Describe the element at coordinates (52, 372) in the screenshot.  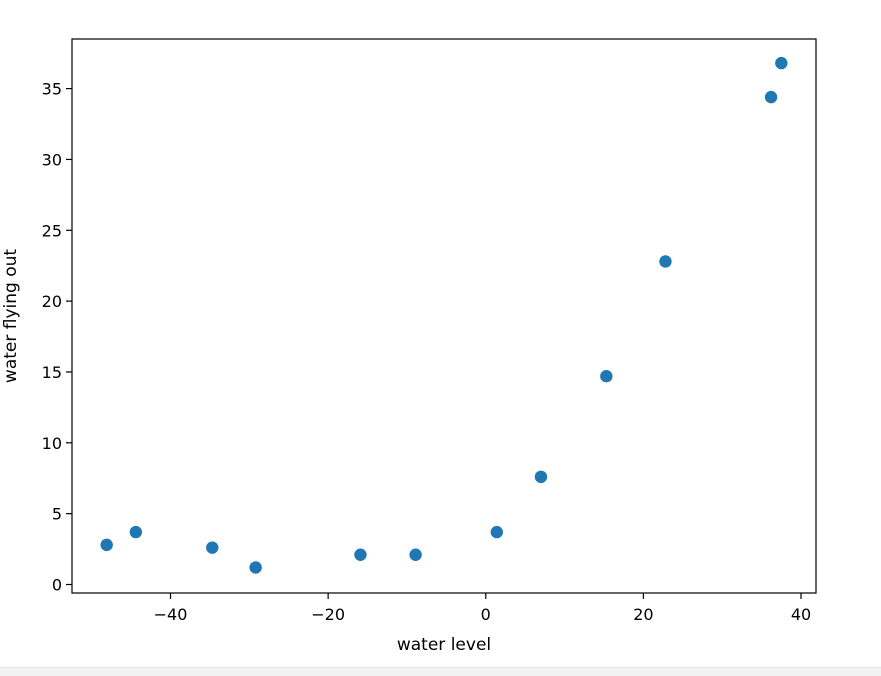
I see `y-tick-label: 15` at that location.